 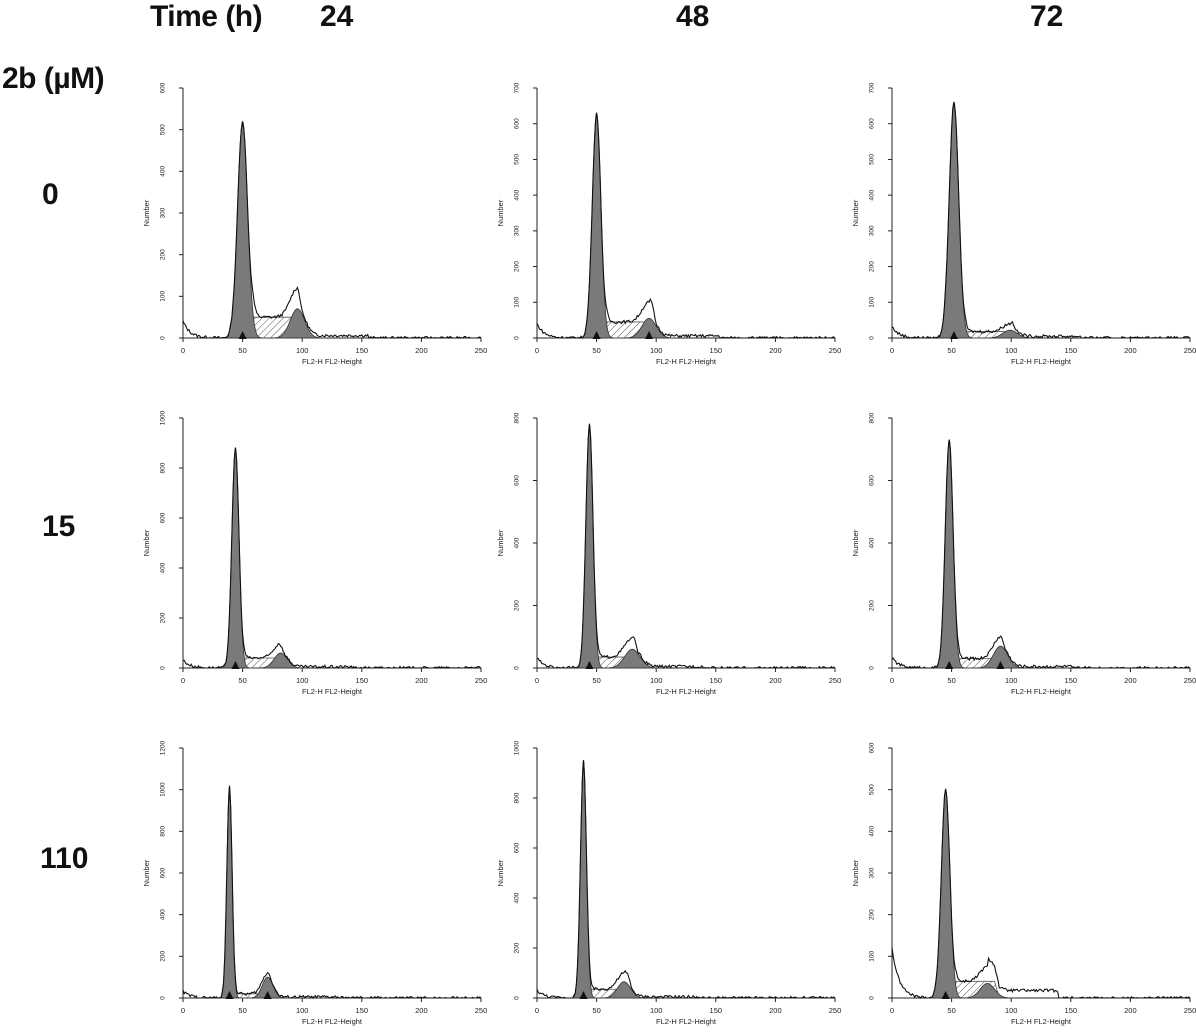 I want to click on time-label-72: 72, so click(x=1047, y=16).